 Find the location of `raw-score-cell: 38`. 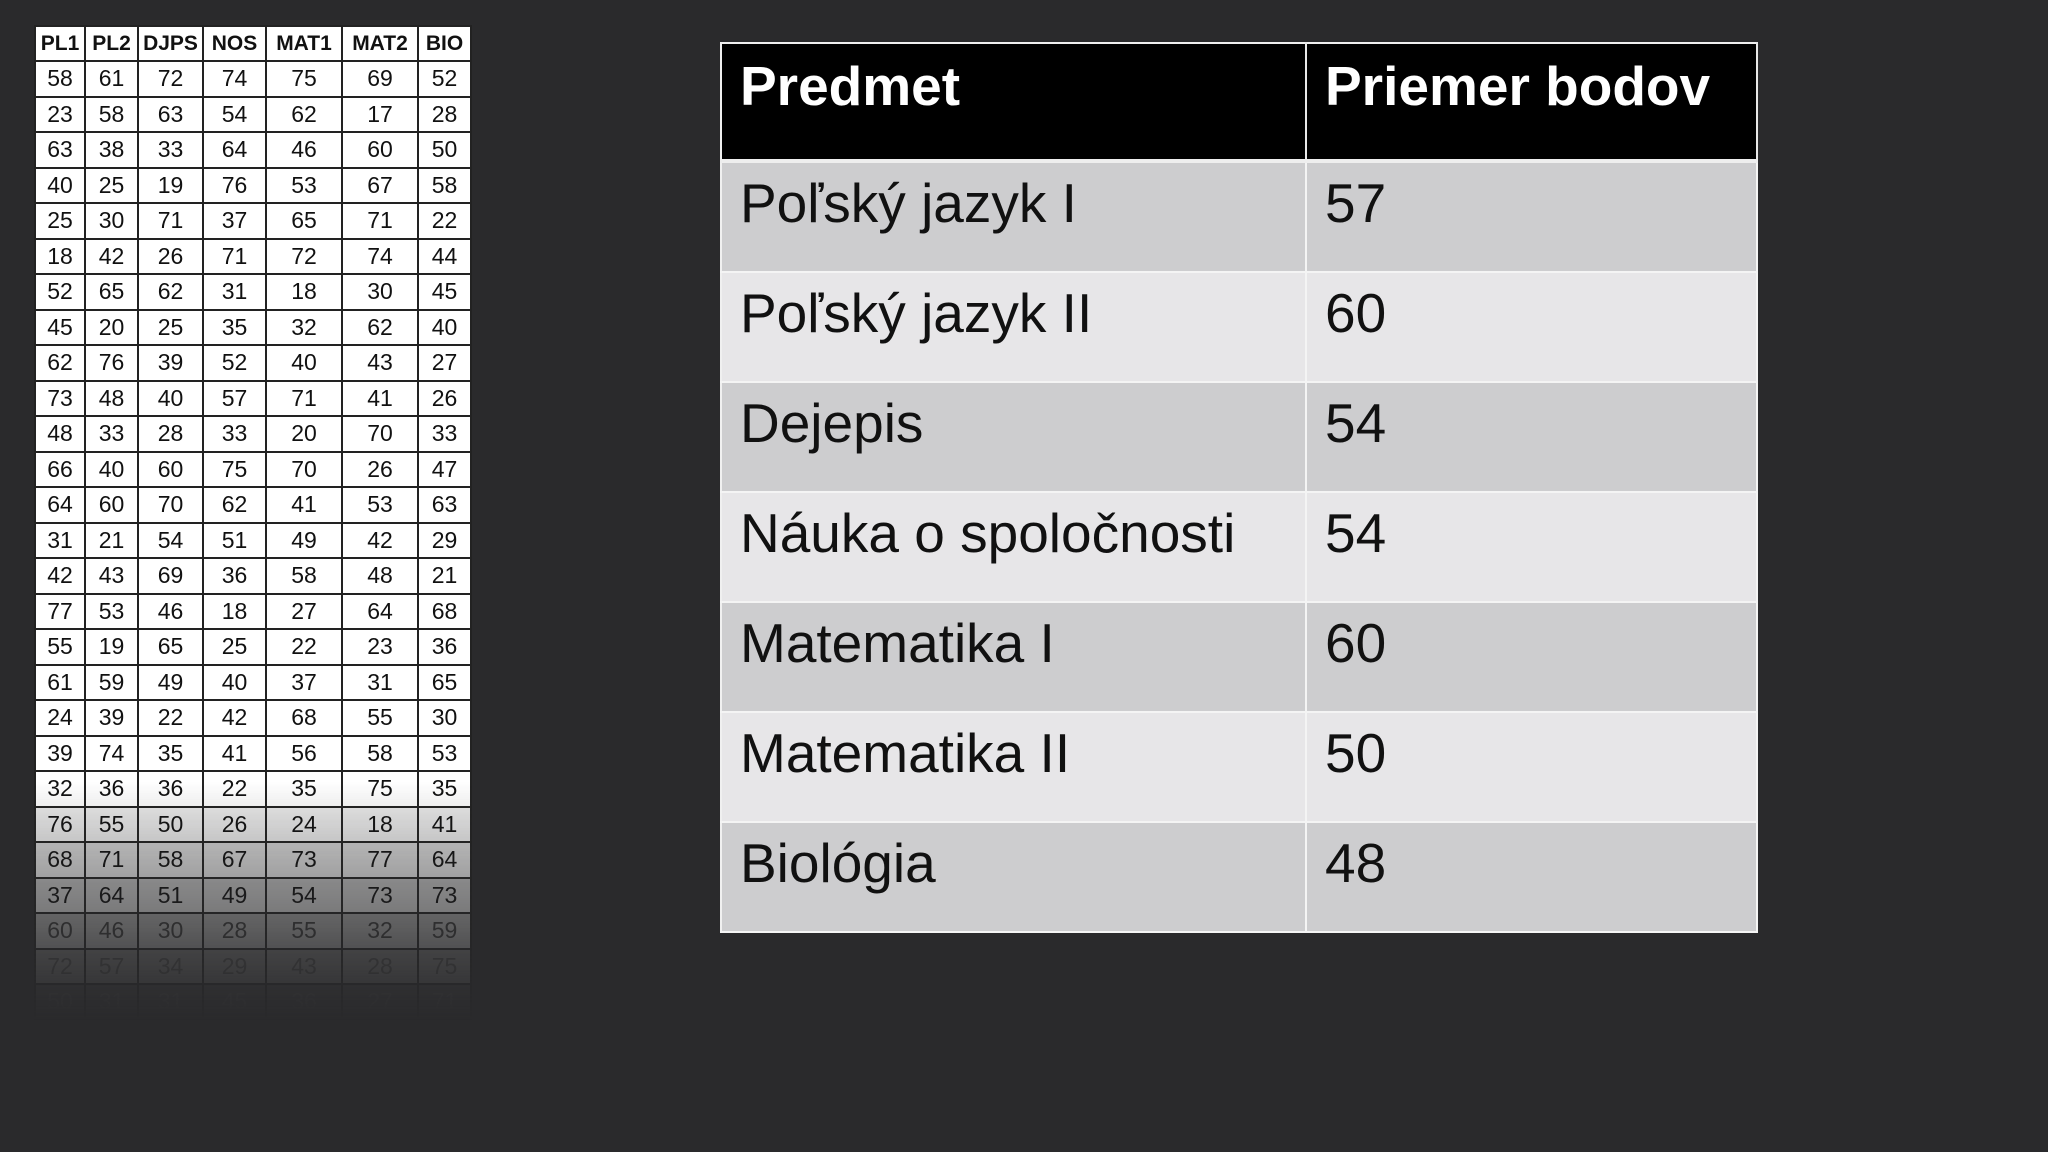

raw-score-cell: 38 is located at coordinates (111, 150).